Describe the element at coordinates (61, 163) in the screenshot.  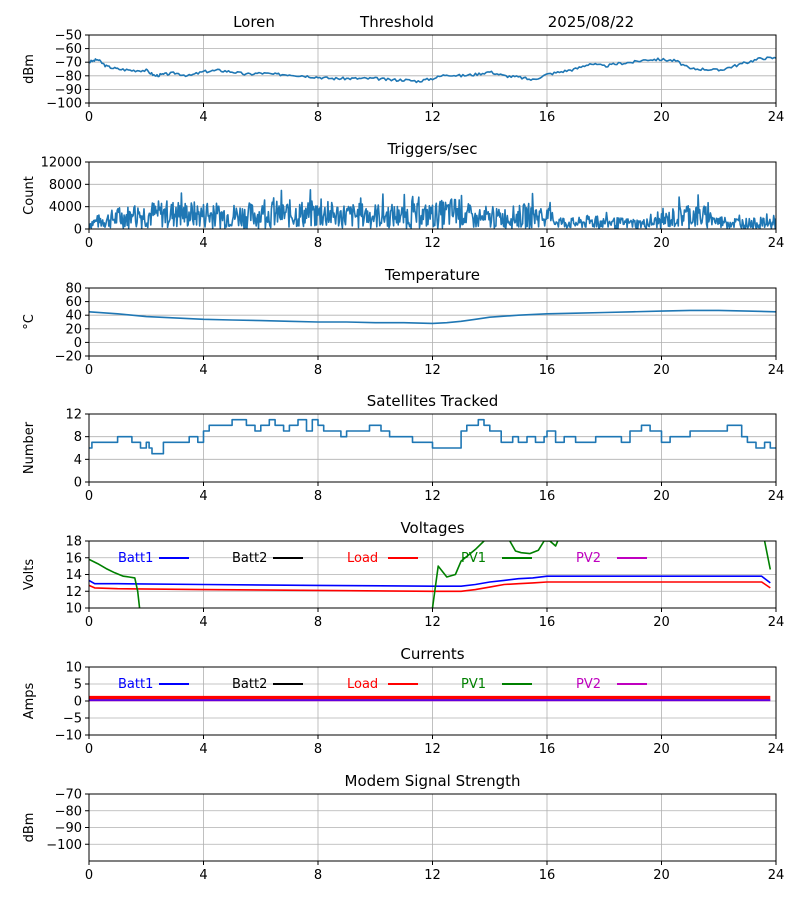
I see `y-tick-label: 12000` at that location.